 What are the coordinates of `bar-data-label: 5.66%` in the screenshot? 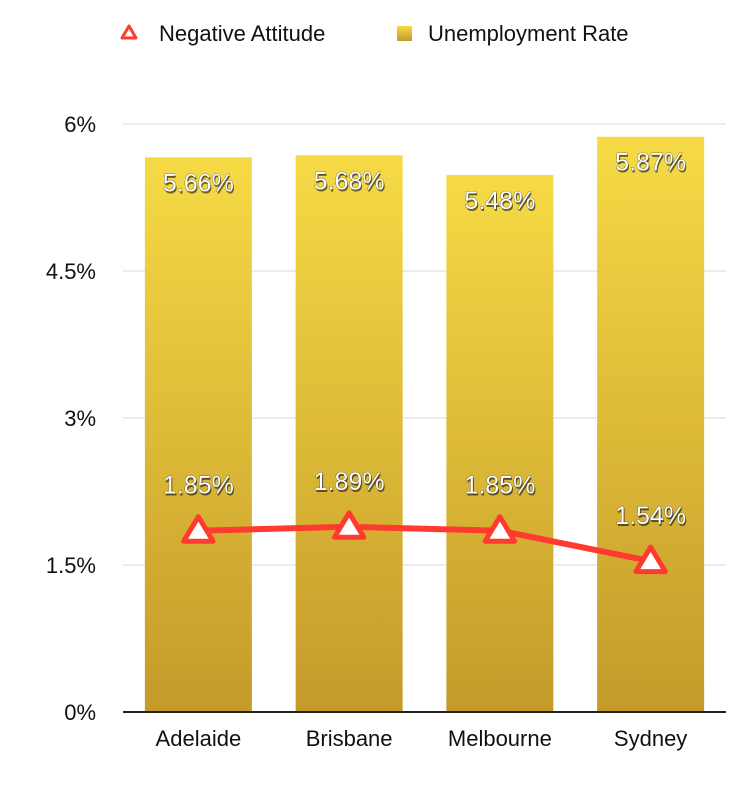 It's located at (198, 183).